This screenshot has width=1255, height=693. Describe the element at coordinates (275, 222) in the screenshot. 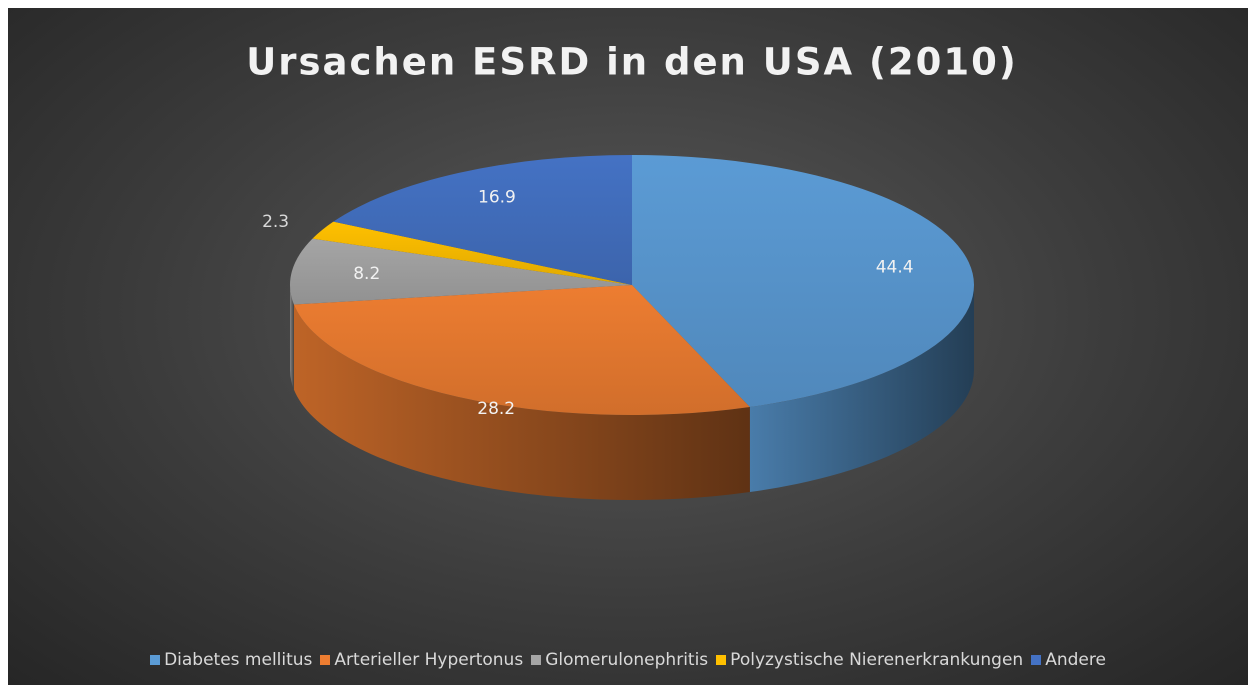

I see `data-label: 2.3` at that location.